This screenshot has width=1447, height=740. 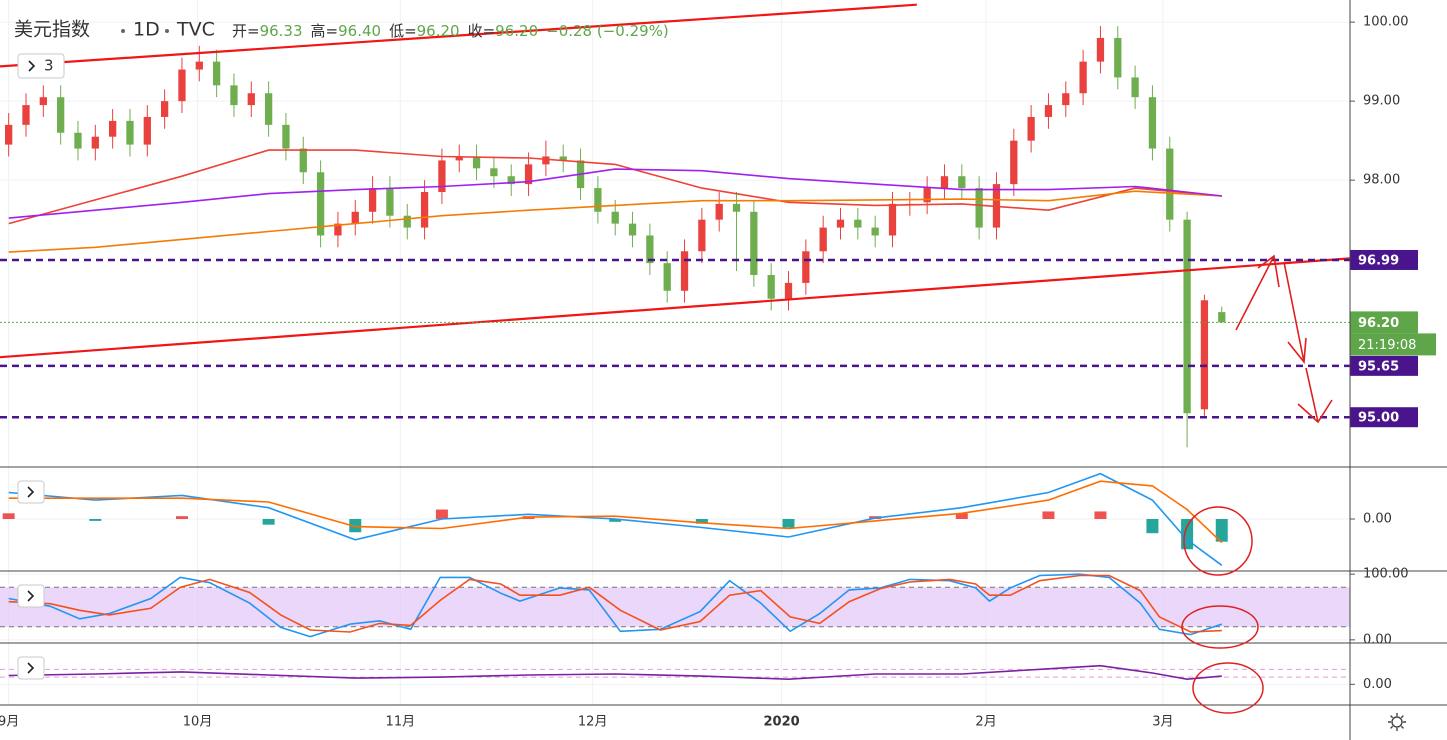 I want to click on level-label: 95.00, so click(x=1378, y=418).